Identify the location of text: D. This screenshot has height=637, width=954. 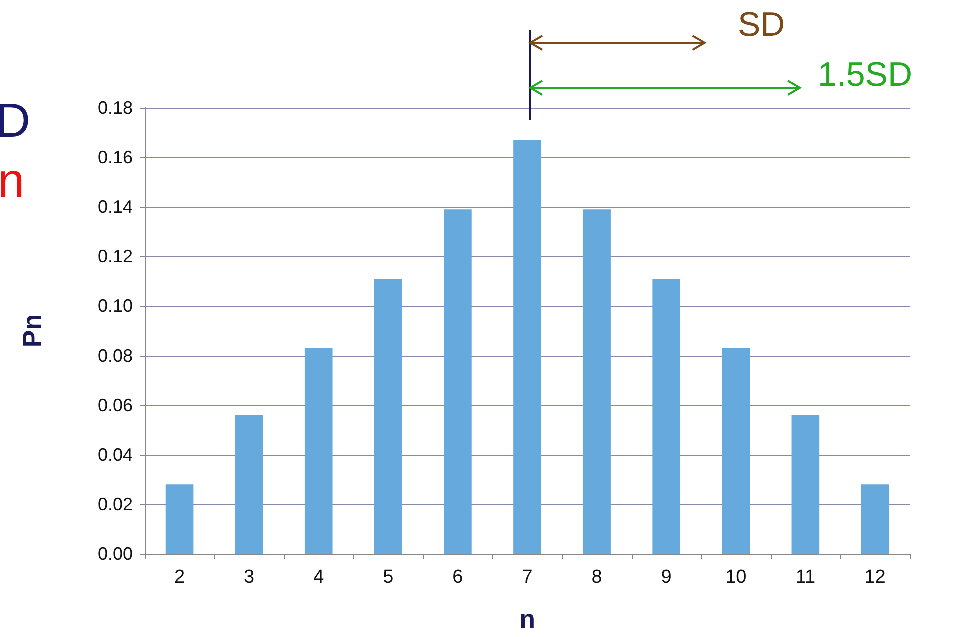
(15, 121).